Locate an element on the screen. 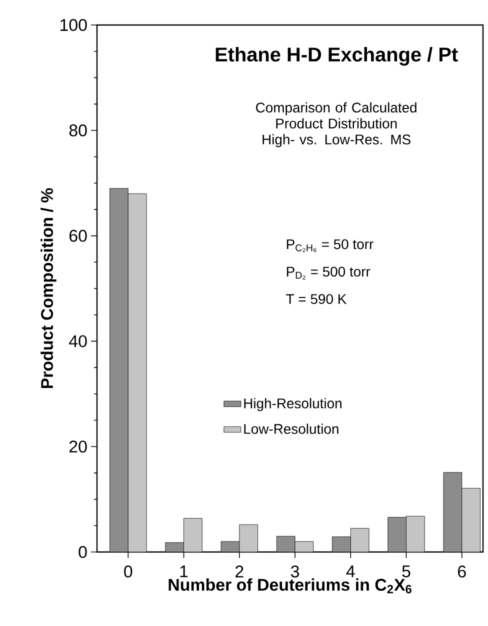  x-tick-label: 4 is located at coordinates (350, 572).